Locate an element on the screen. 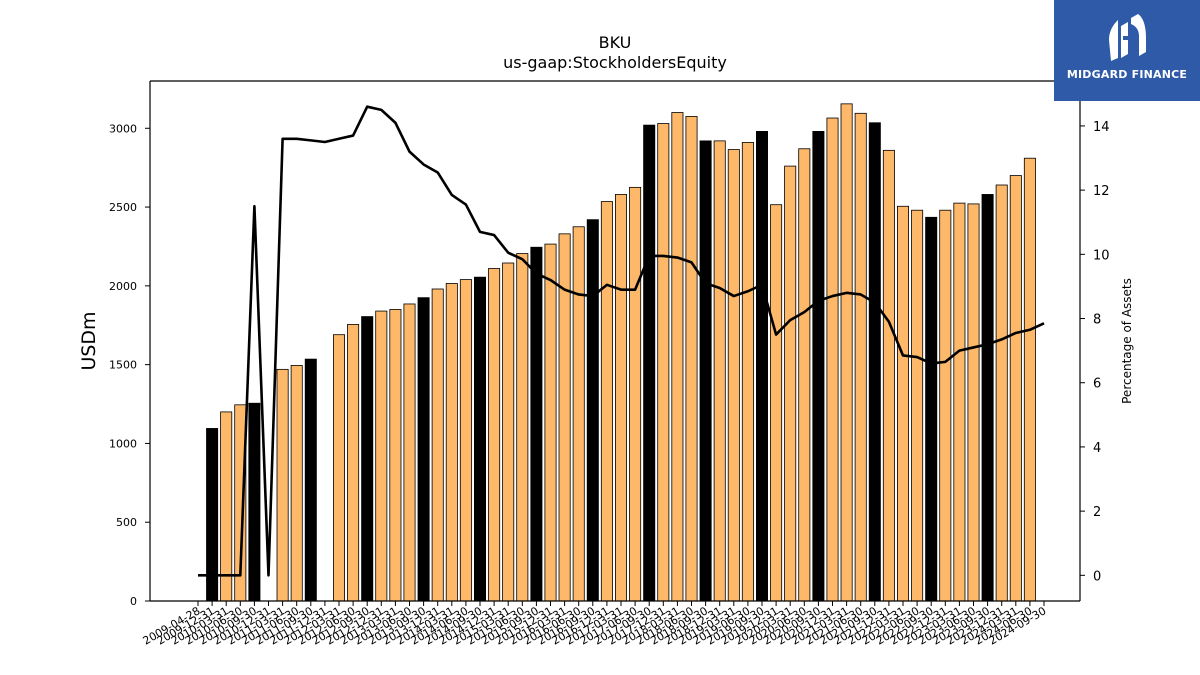 The image size is (1200, 675). y-axis-label: USDm is located at coordinates (89, 340).